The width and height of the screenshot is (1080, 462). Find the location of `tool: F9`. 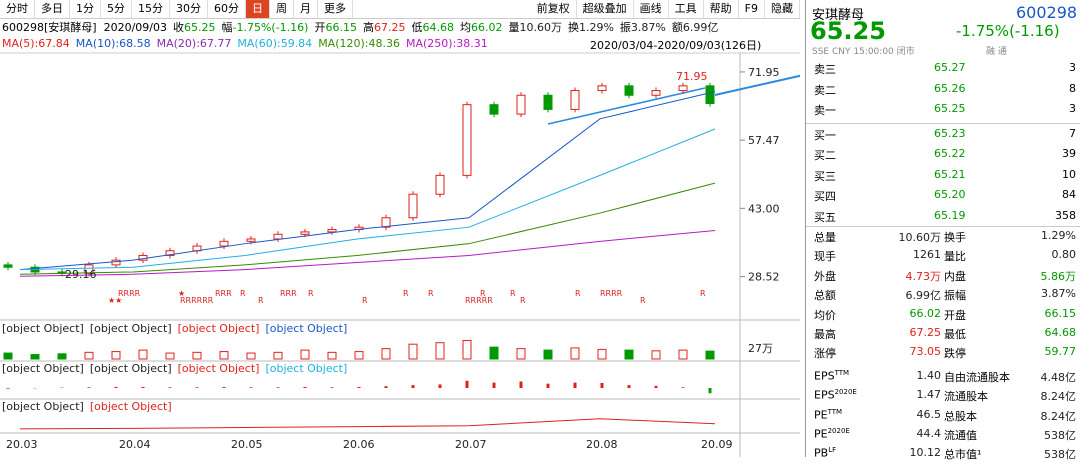

tool: F9 is located at coordinates (752, 9).